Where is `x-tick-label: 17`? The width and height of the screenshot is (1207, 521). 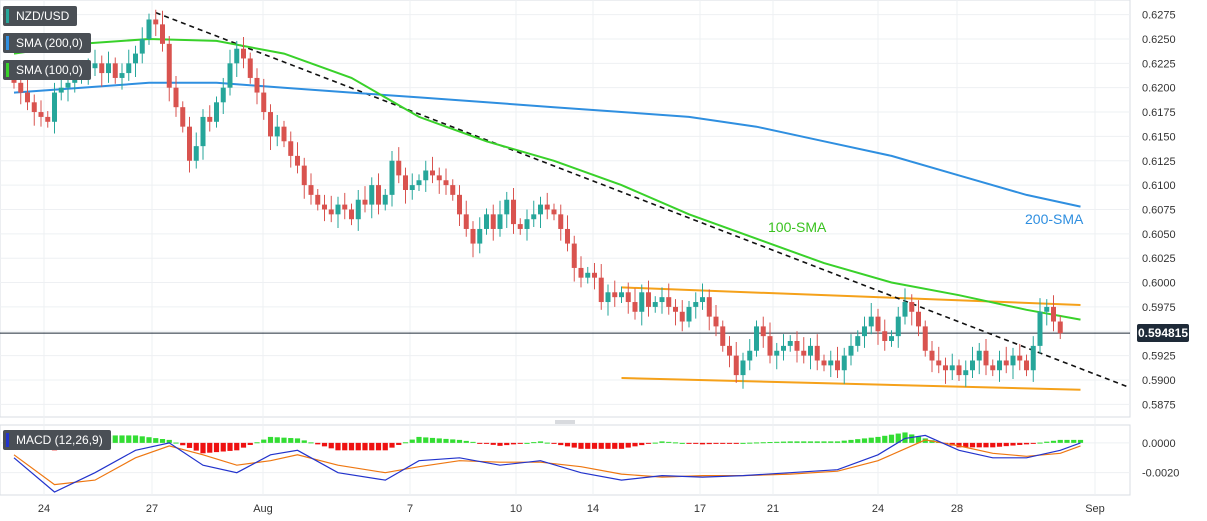
x-tick-label: 17 is located at coordinates (700, 509).